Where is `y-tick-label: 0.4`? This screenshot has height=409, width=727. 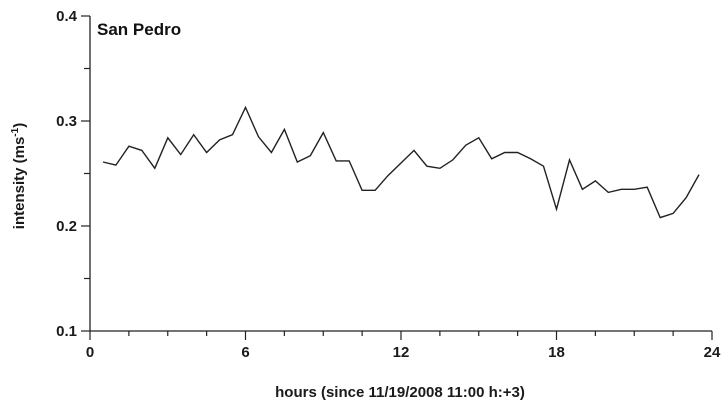
y-tick-label: 0.4 is located at coordinates (67, 16).